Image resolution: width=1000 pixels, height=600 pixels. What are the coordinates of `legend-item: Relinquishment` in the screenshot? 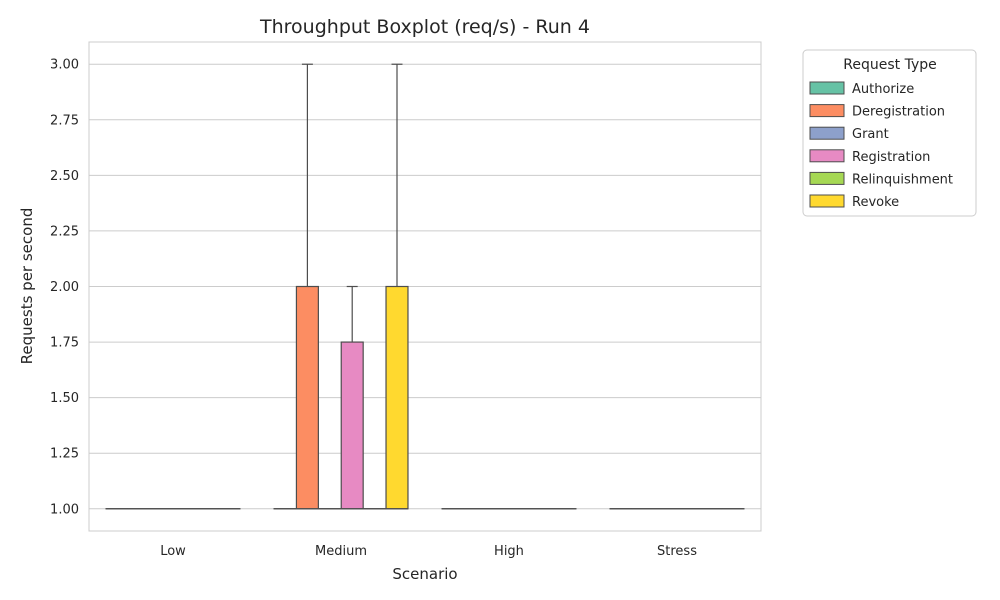 It's located at (881, 179).